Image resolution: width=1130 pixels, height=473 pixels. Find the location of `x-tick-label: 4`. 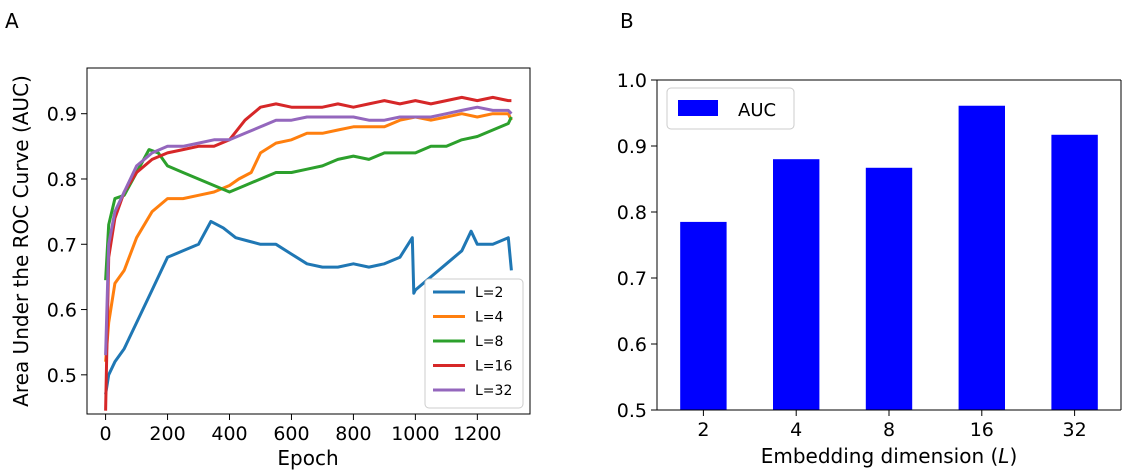

x-tick-label: 4 is located at coordinates (796, 430).